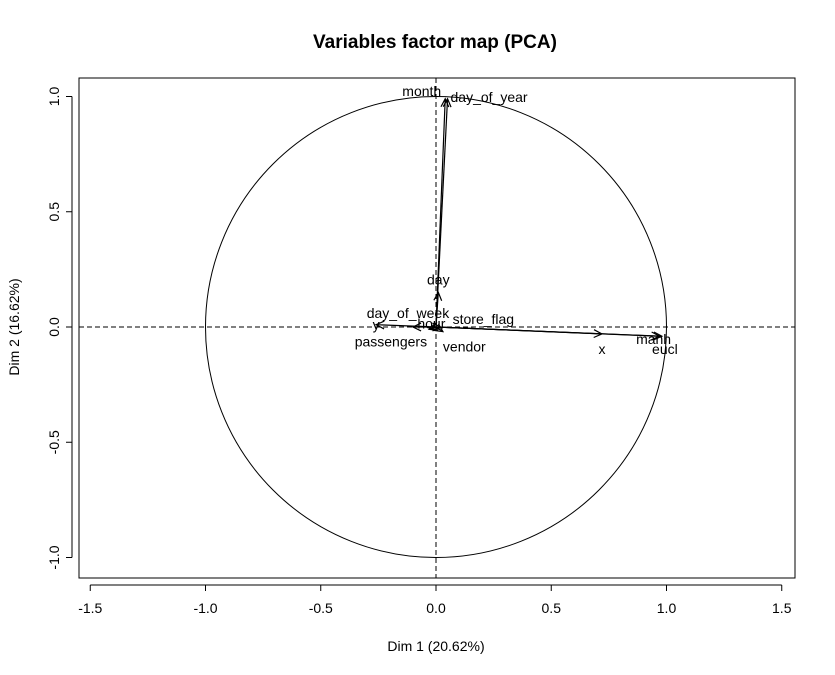 The width and height of the screenshot is (835, 675). Describe the element at coordinates (519, 219) in the screenshot. I see `variable-arrows` at that location.